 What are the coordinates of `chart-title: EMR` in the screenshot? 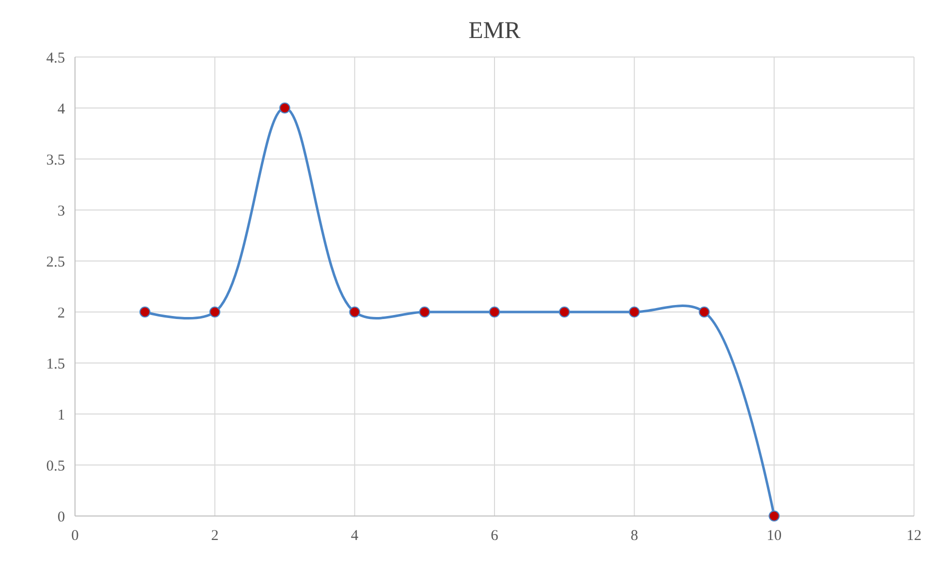 It's located at (494, 31).